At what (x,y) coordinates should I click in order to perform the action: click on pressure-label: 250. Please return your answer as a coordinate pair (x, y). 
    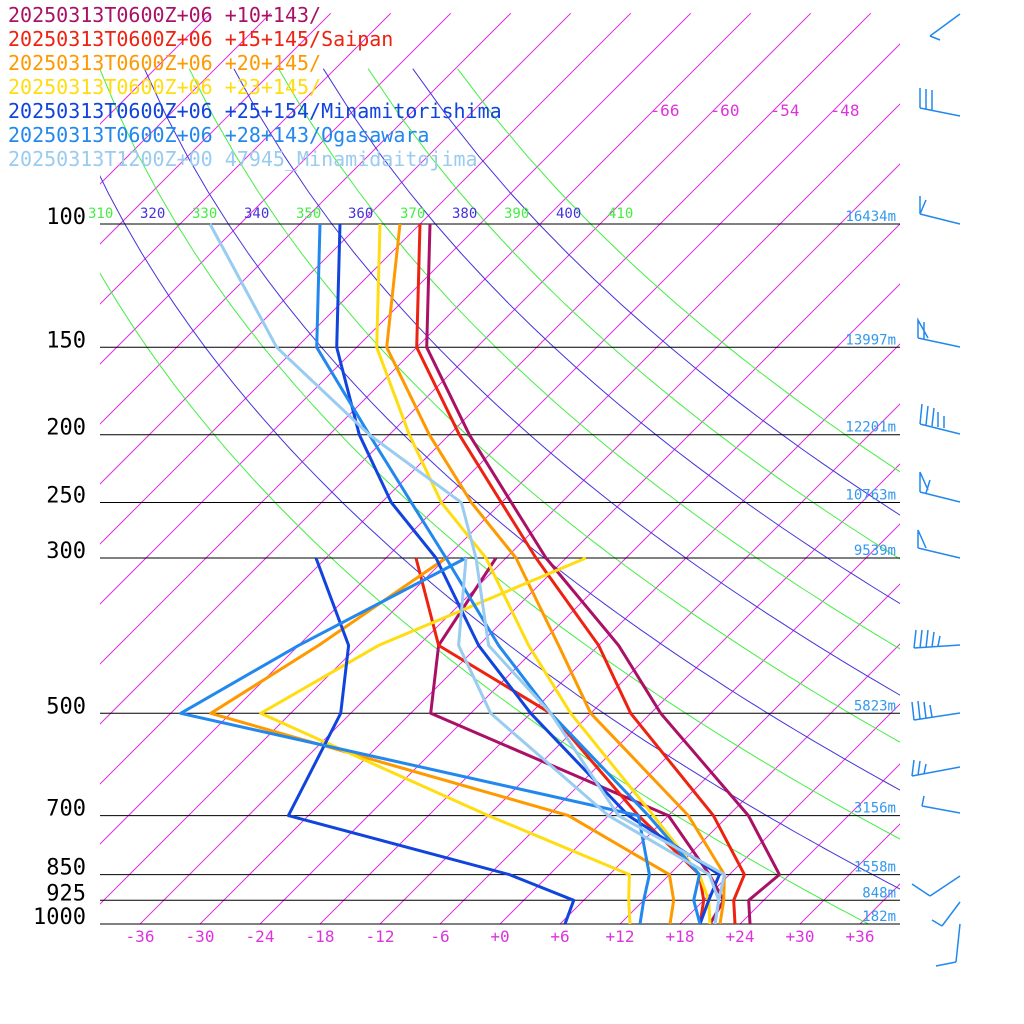
    Looking at the image, I should click on (66, 496).